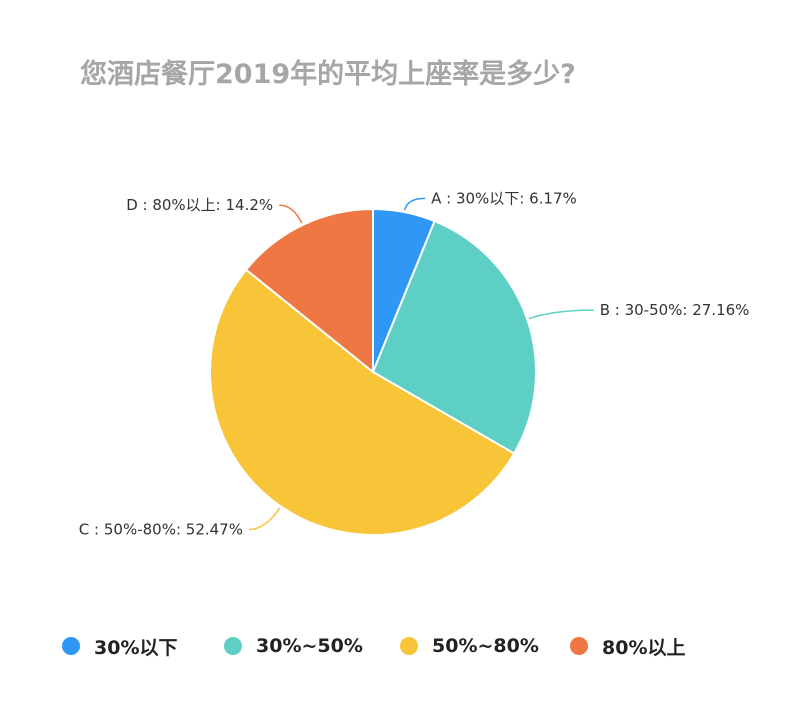 The width and height of the screenshot is (800, 714). I want to click on leader-line-b, so click(561, 314).